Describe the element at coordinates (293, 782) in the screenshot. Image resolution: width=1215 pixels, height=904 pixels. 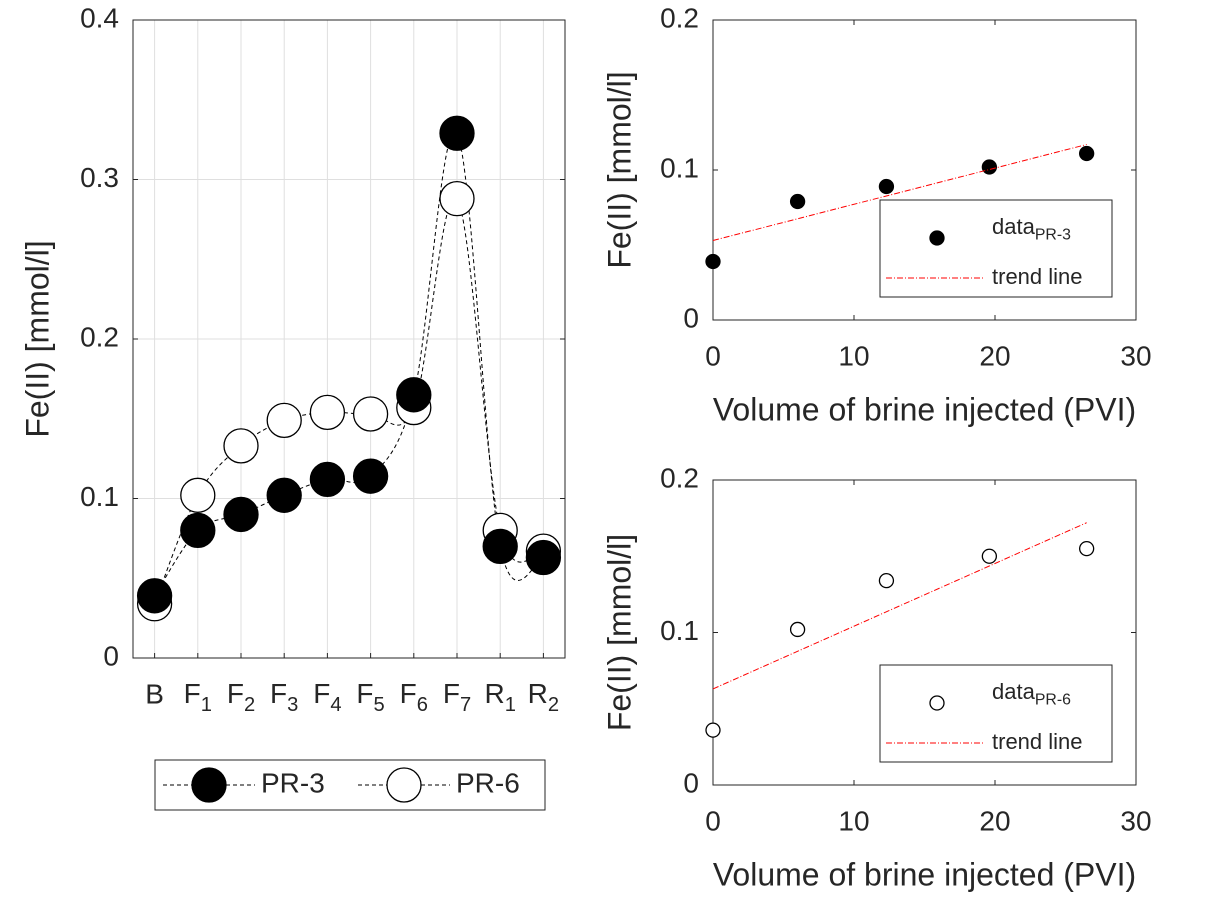
I see `legend-label: PR-3` at that location.